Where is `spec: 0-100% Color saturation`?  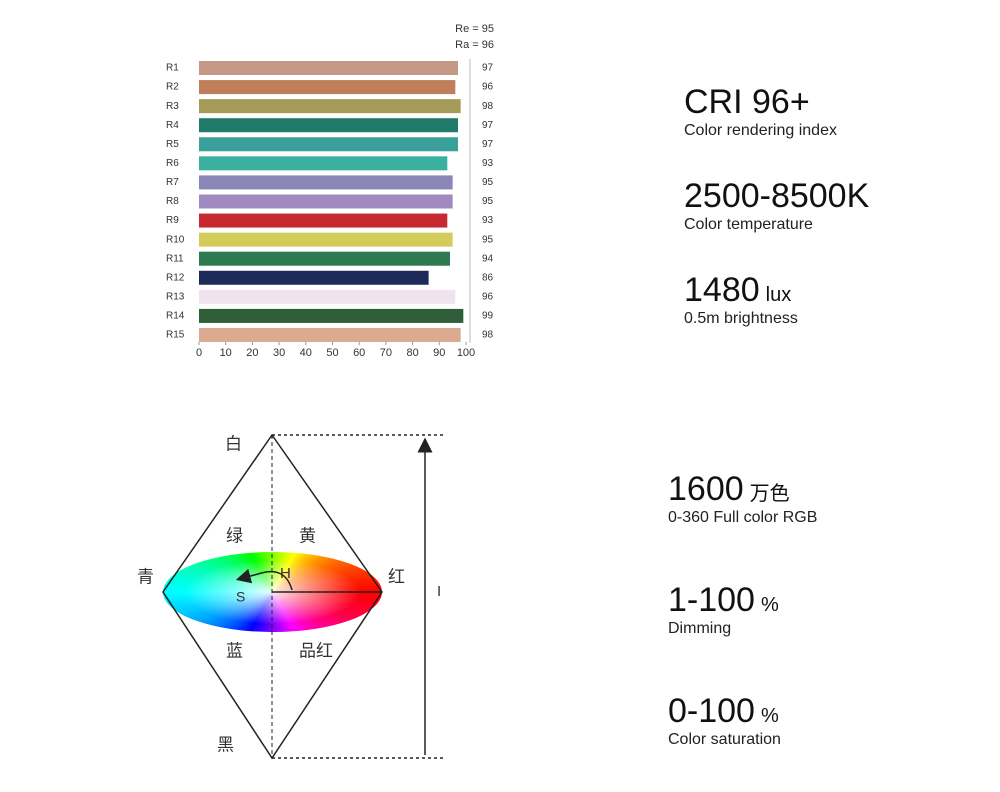 spec: 0-100% Color saturation is located at coordinates (724, 721).